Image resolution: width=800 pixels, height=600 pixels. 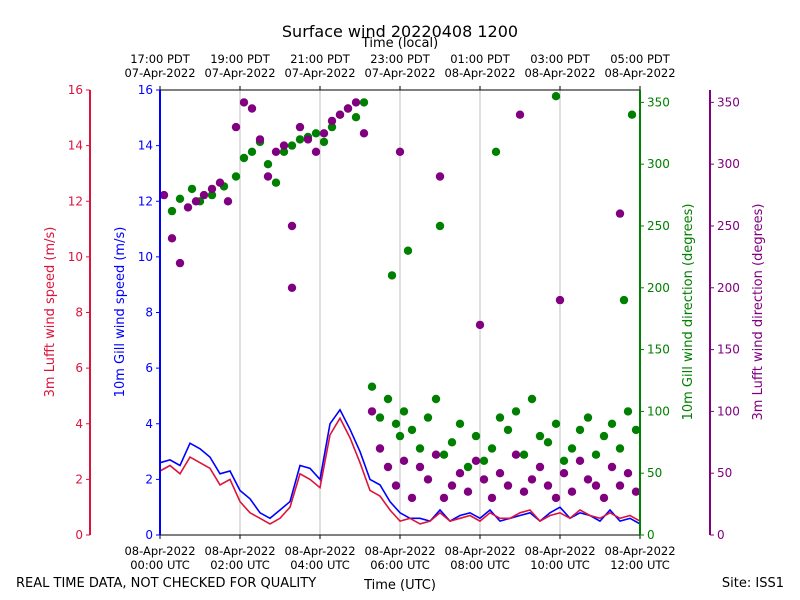 What do you see at coordinates (651, 535) in the screenshot?
I see `gill-direction-axis-tick-label: 0` at bounding box center [651, 535].